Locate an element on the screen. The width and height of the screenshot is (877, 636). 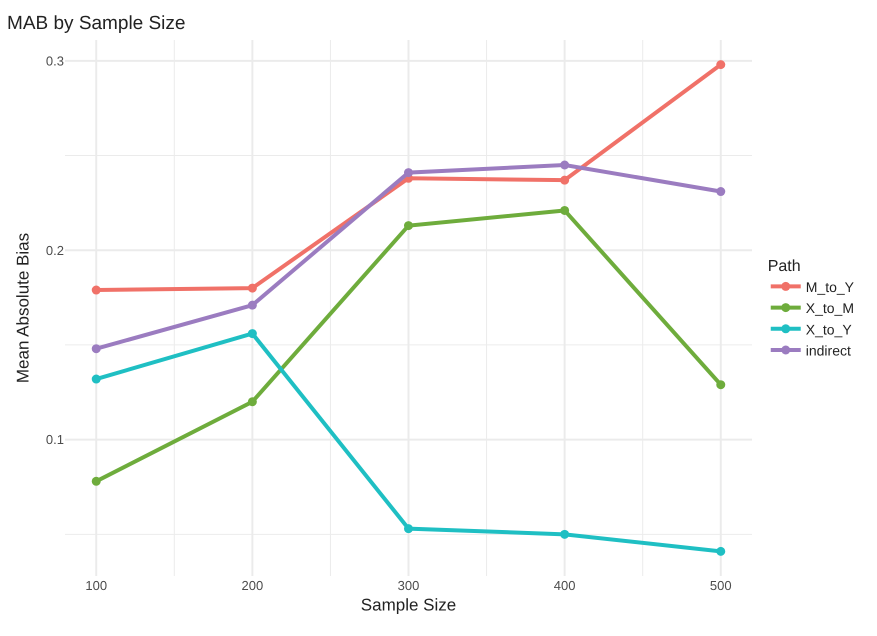
y-tick-label: 0.1 is located at coordinates (55, 440).